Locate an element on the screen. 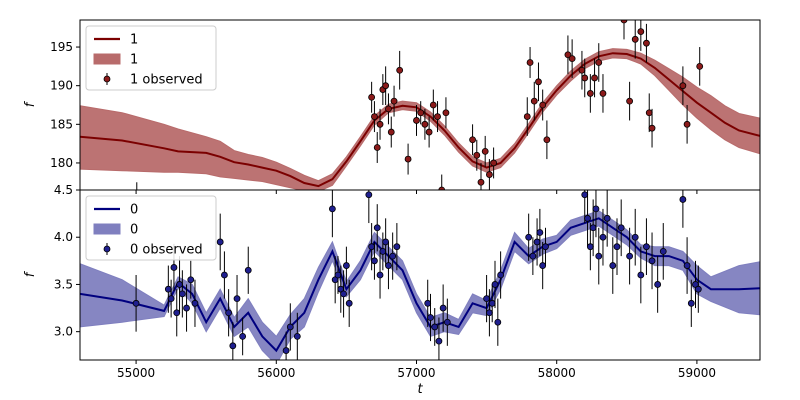 This screenshot has height=400, width=800. y-tick-label: 4.0 is located at coordinates (63, 237).